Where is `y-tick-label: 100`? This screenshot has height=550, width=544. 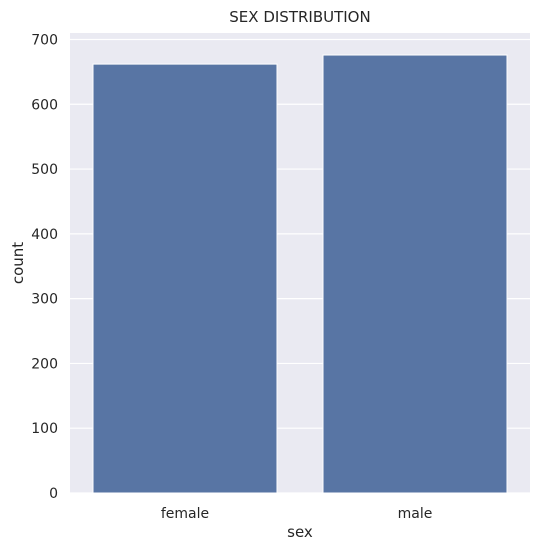 y-tick-label: 100 is located at coordinates (44, 429).